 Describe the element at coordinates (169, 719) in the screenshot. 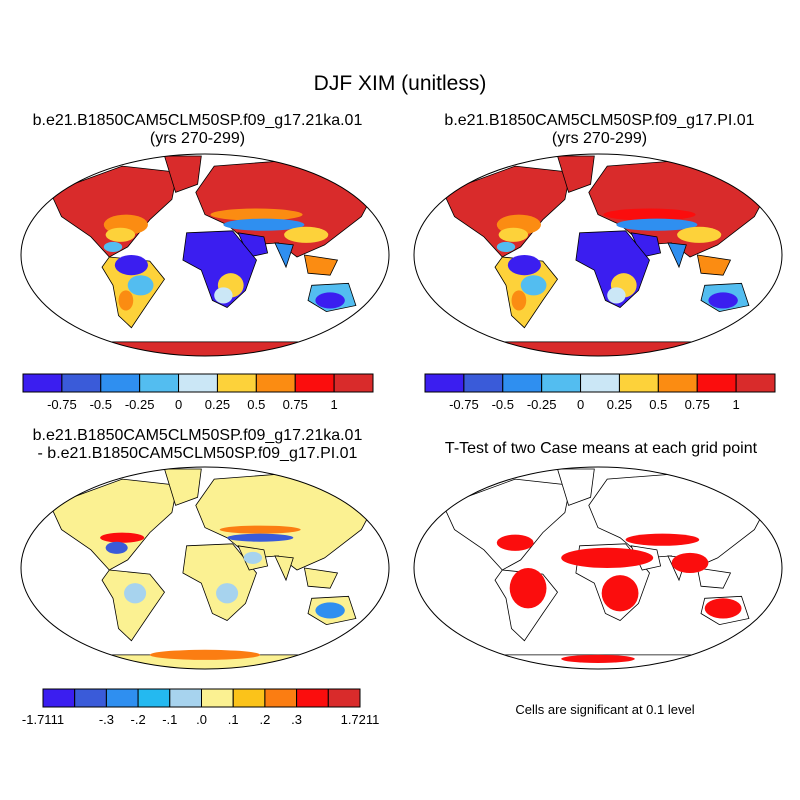

I see `colorbar-difference-label: -.1` at that location.